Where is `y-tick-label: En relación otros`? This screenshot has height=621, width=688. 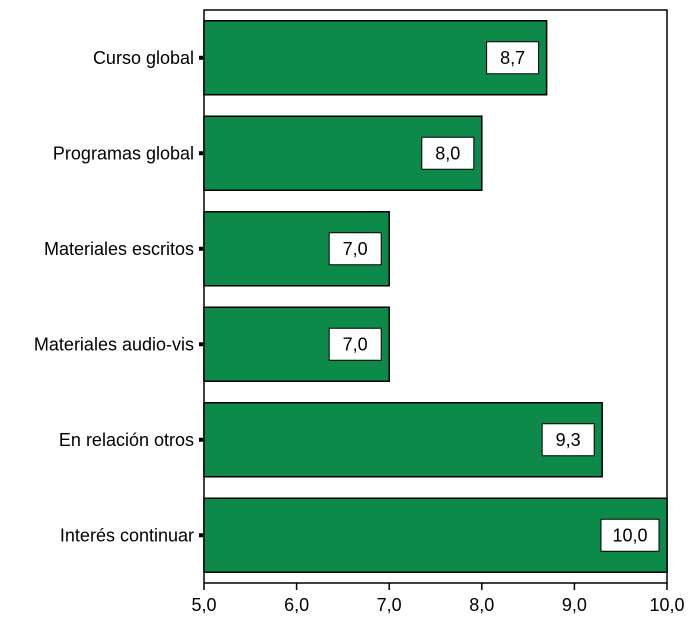 y-tick-label: En relación otros is located at coordinates (126, 440).